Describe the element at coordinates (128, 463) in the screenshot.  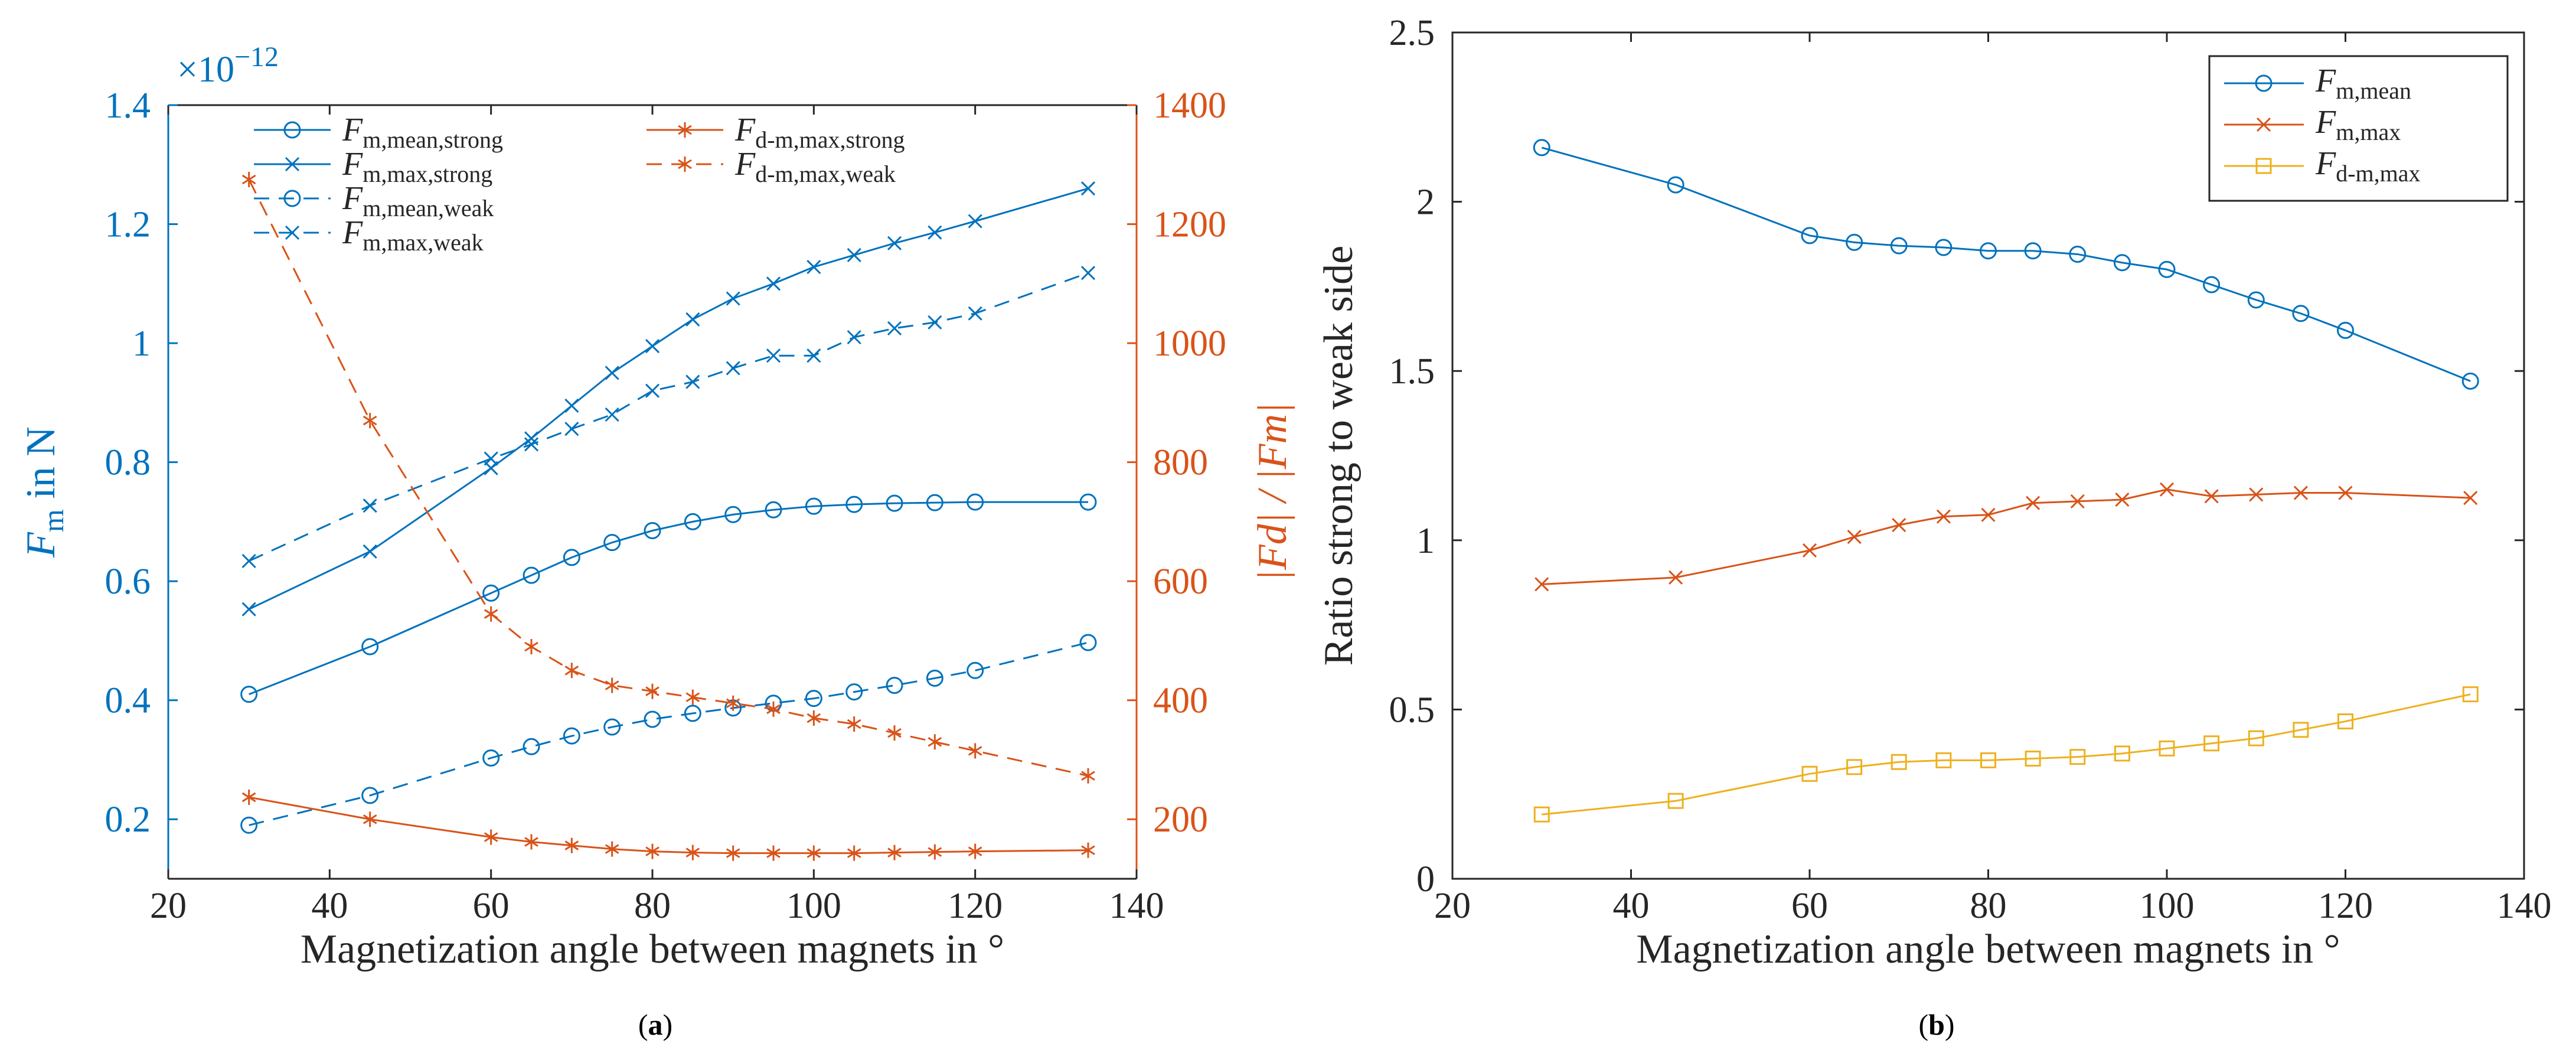
I see `panel-a-left-tick-label: 0.8` at that location.